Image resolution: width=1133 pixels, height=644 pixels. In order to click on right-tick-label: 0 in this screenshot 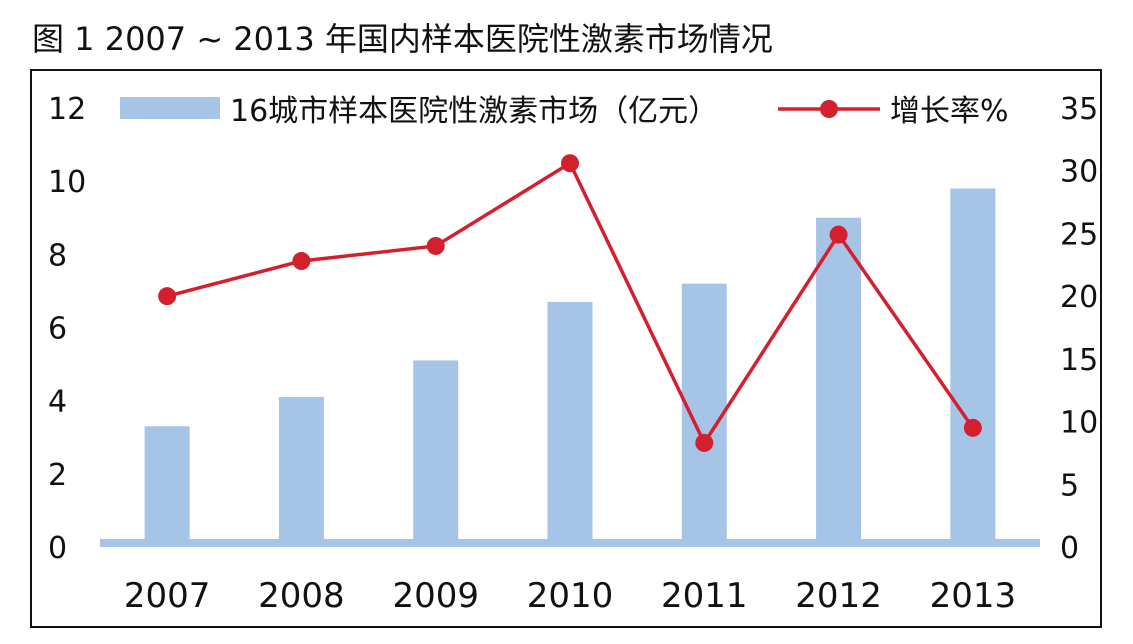, I will do `click(1069, 548)`.